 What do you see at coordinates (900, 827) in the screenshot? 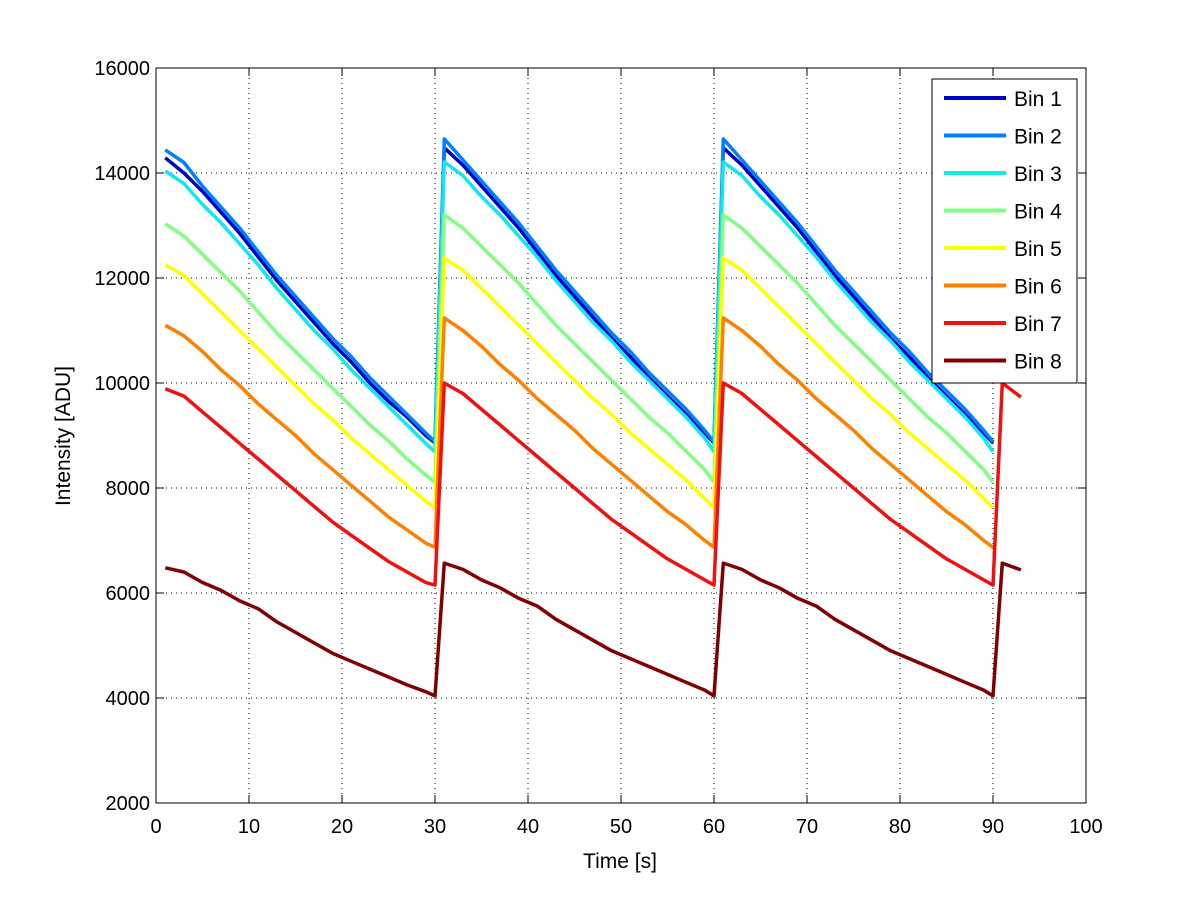
I see `x-tick-label: 80` at bounding box center [900, 827].